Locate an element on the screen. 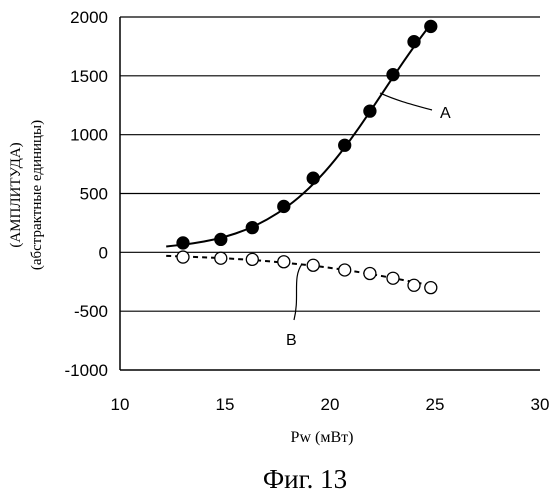 This screenshot has width=557, height=500. figure-caption: Фиг. 13 is located at coordinates (305, 479).